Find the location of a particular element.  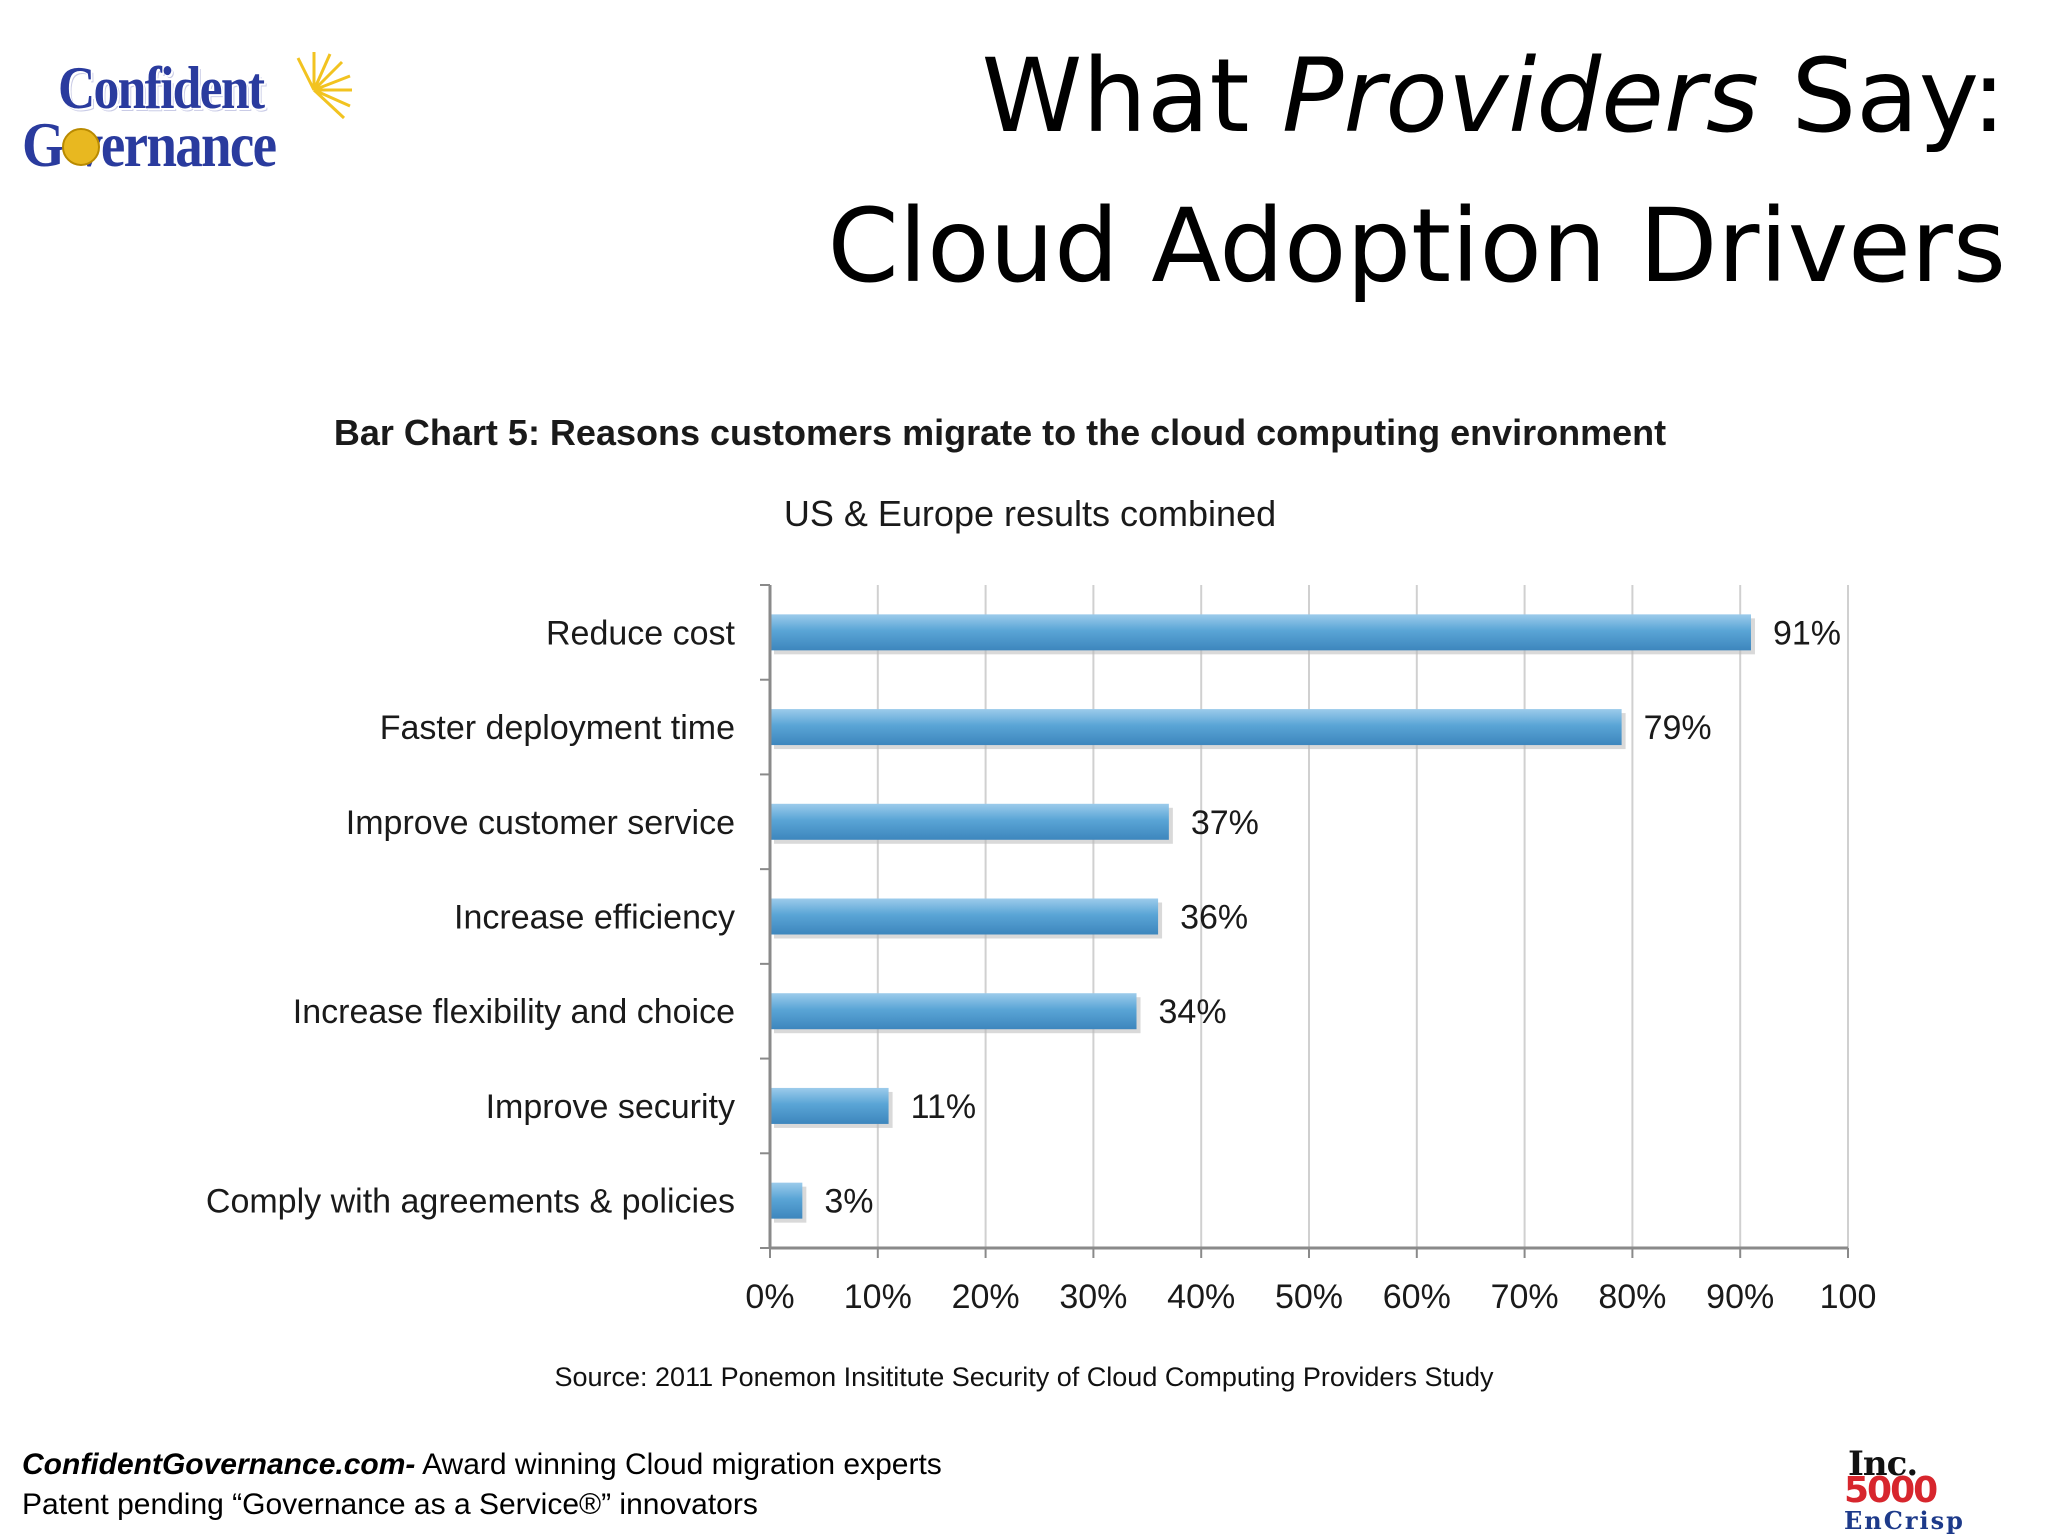

x-tick-label: 20% is located at coordinates (986, 1297).